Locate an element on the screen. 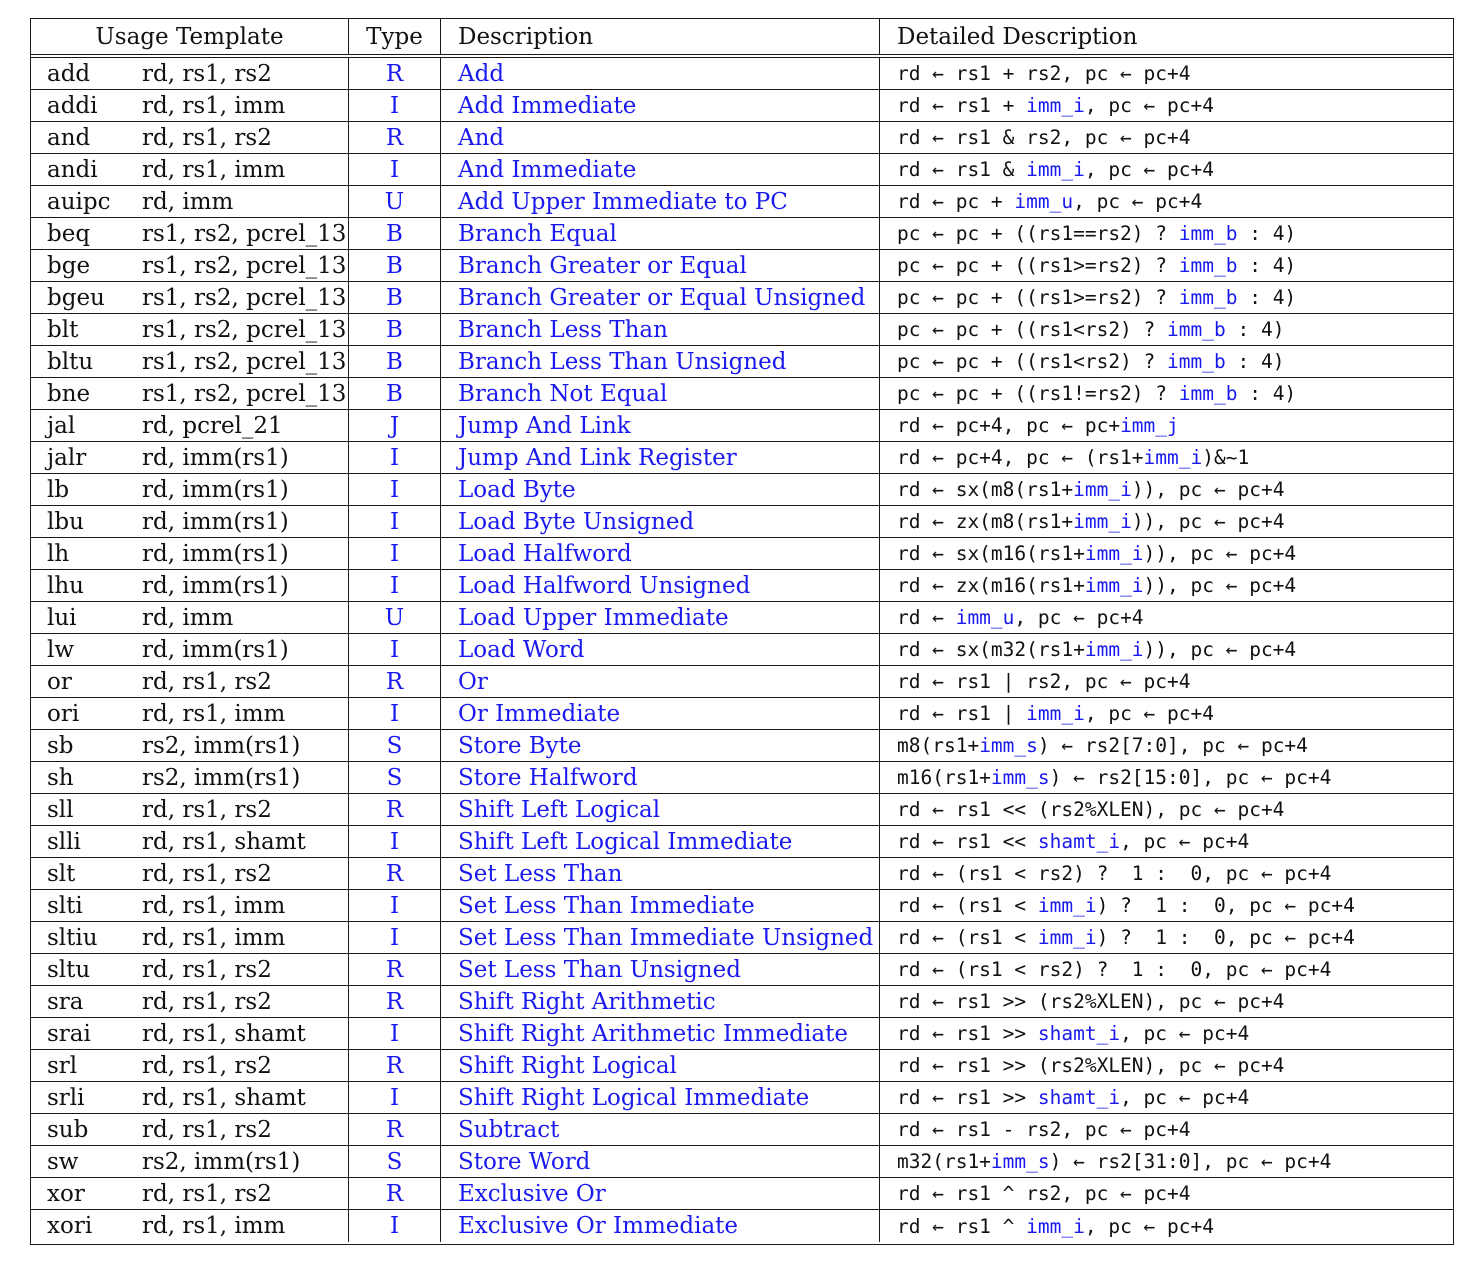  description-link: Jump And Link Register is located at coordinates (597, 457).